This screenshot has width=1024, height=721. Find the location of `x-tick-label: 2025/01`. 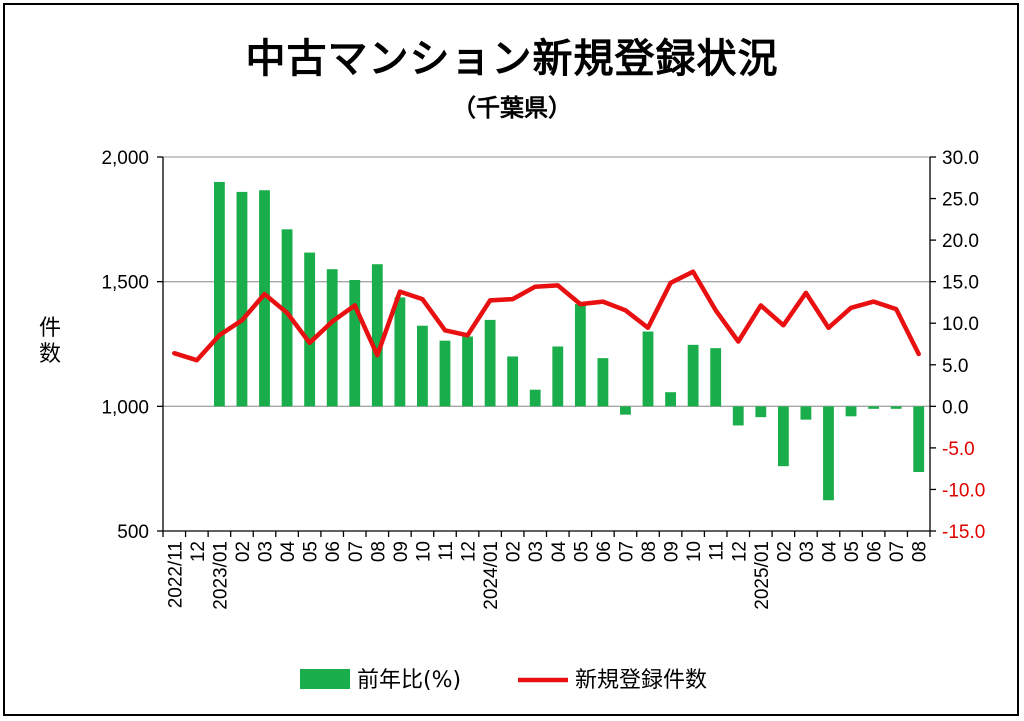

x-tick-label: 2025/01 is located at coordinates (762, 575).